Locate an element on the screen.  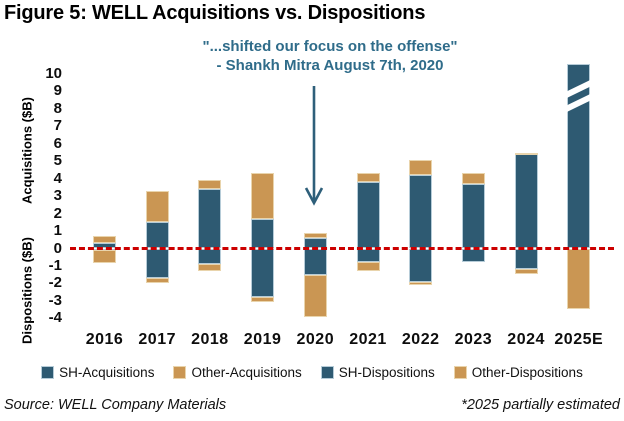
legend-item-other-dispositions: Other-Dispositions is located at coordinates (518, 372).